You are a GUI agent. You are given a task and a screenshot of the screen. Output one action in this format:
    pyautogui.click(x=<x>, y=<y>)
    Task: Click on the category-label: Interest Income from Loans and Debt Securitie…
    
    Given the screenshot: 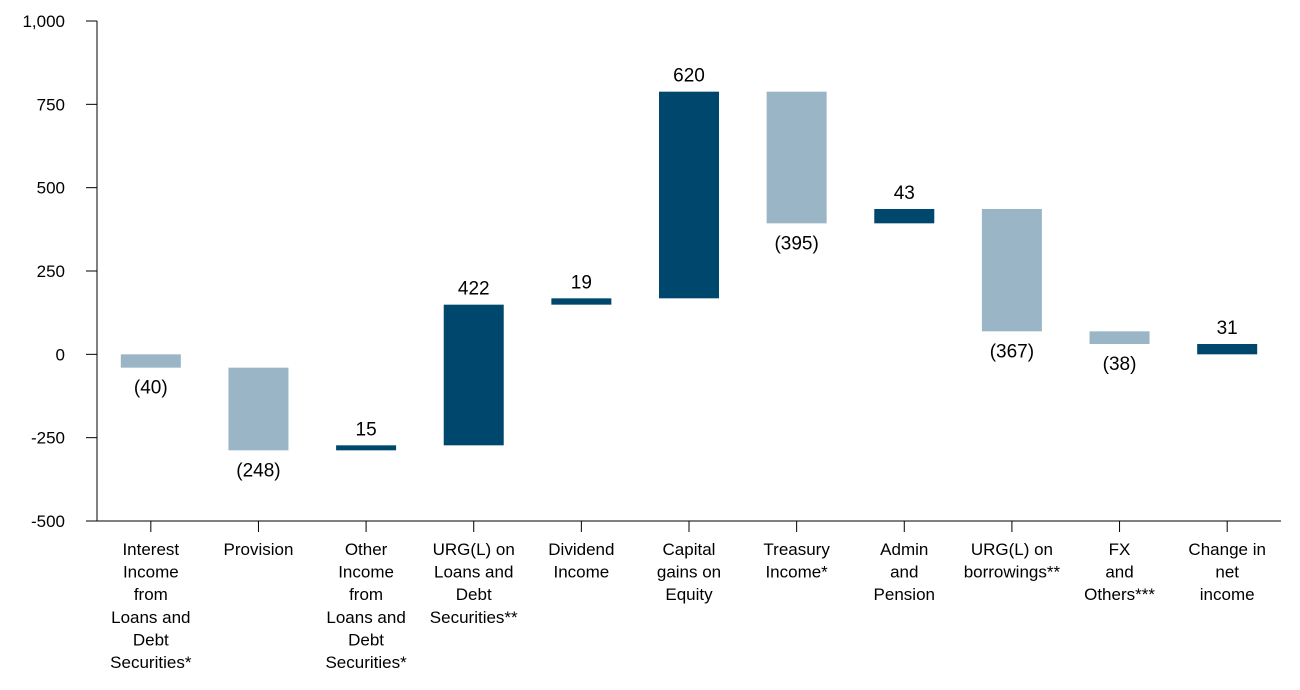 What is the action you would take?
    pyautogui.click(x=151, y=606)
    